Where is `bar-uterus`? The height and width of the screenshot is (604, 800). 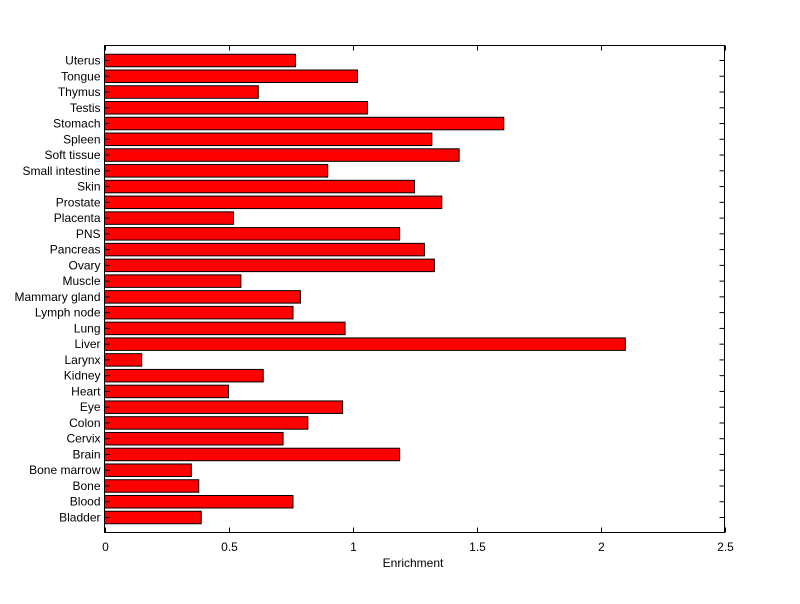
bar-uterus is located at coordinates (200, 60).